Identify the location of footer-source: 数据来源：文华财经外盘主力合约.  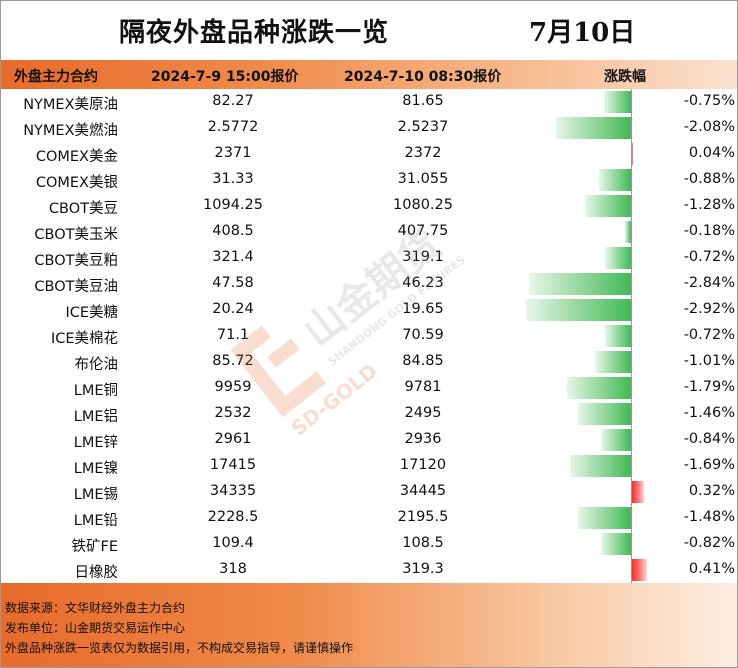
(95, 608).